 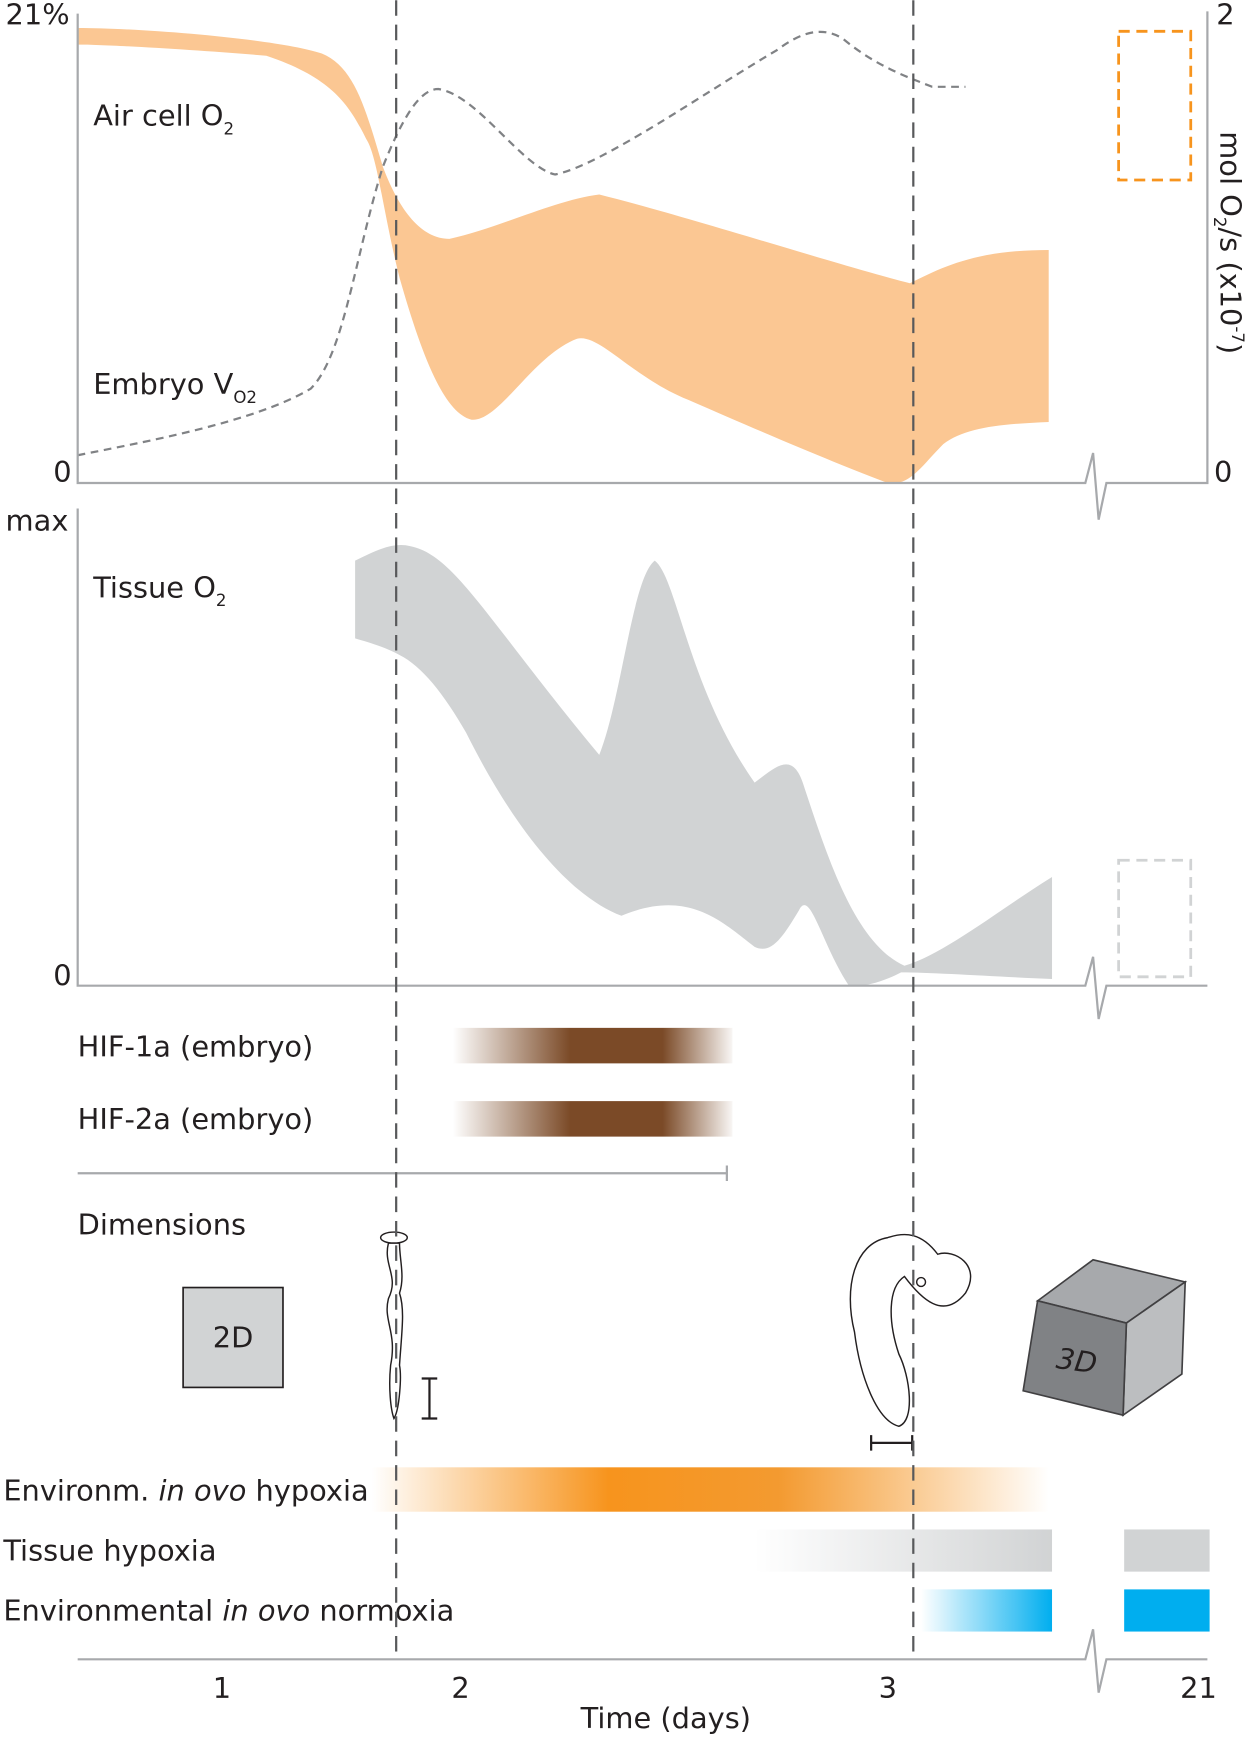 What do you see at coordinates (408, 1326) in the screenshot?
I see `embryo-early` at bounding box center [408, 1326].